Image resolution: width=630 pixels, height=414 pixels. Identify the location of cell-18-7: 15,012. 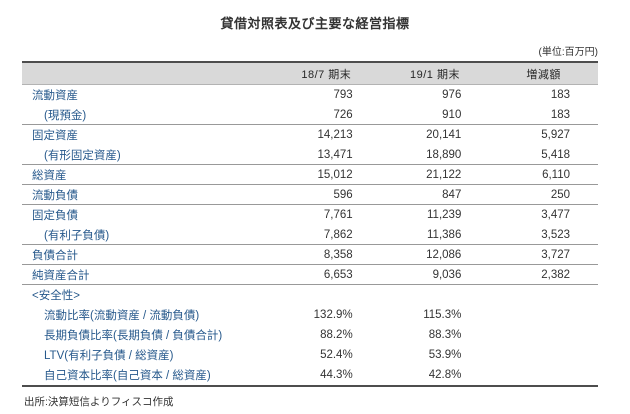
(335, 174).